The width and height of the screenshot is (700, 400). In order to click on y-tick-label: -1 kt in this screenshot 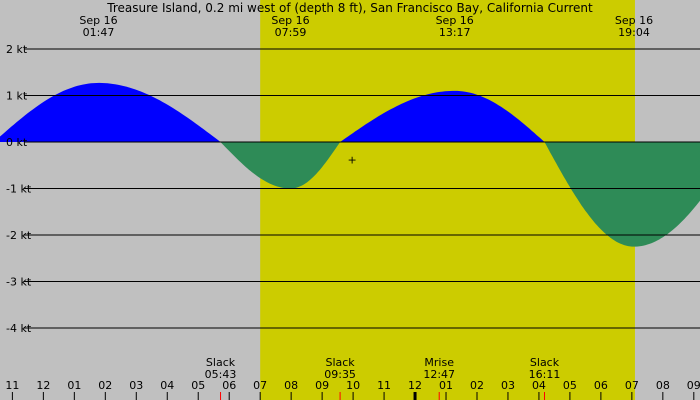, I will do `click(19, 189)`.